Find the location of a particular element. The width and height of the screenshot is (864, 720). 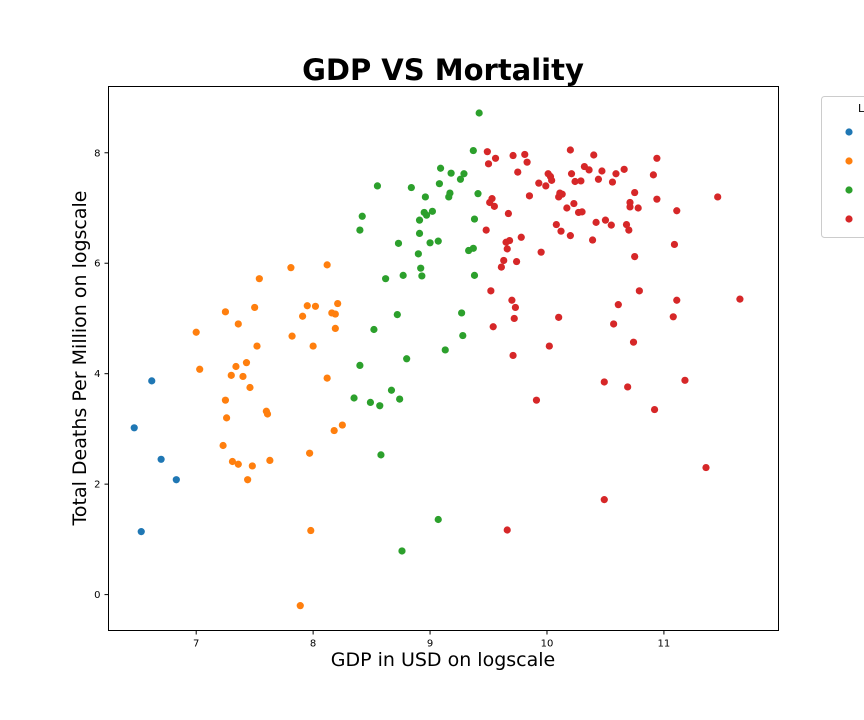

y-tick-label: 2 is located at coordinates (97, 485).